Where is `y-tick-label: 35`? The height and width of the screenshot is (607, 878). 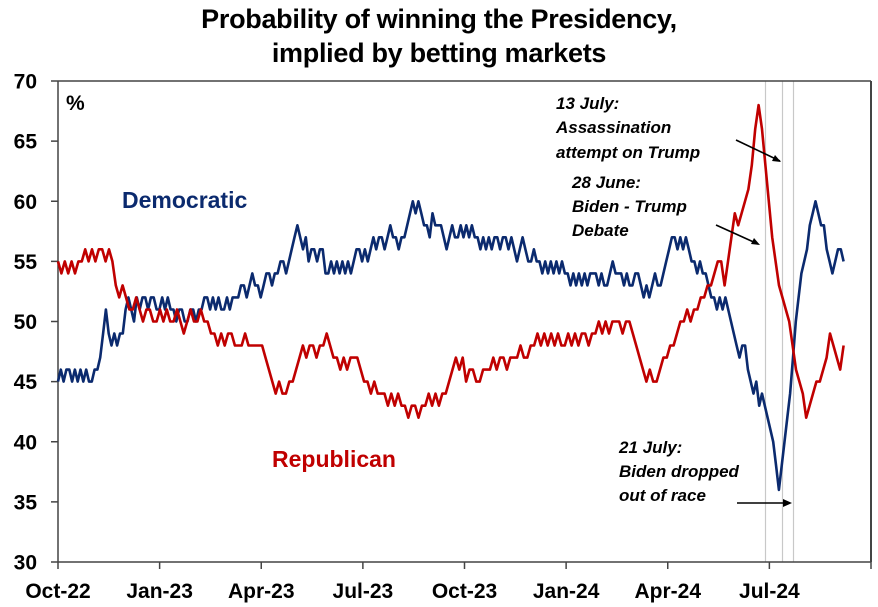 y-tick-label: 35 is located at coordinates (26, 502).